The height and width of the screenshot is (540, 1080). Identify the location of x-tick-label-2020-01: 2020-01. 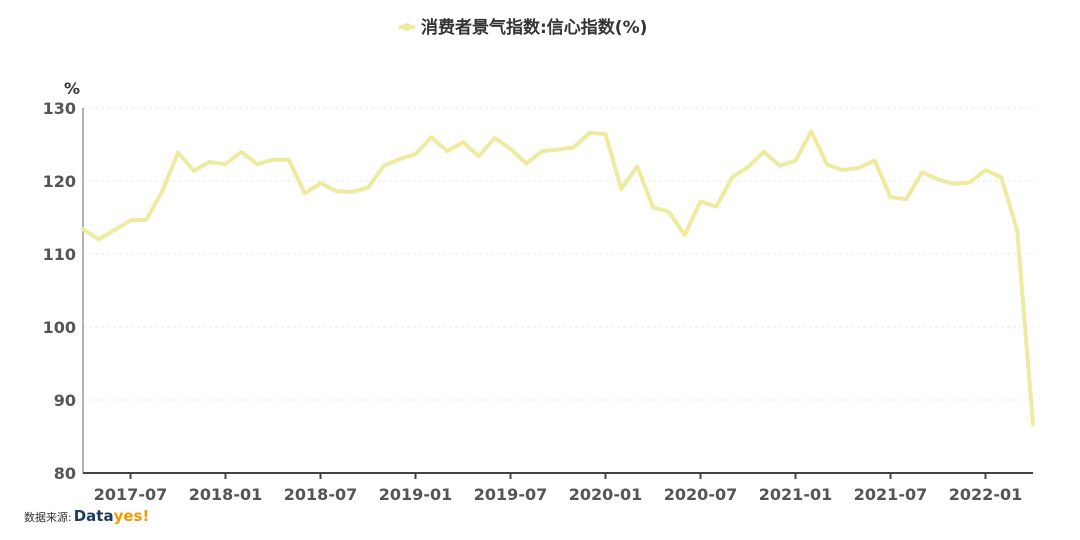
(605, 494).